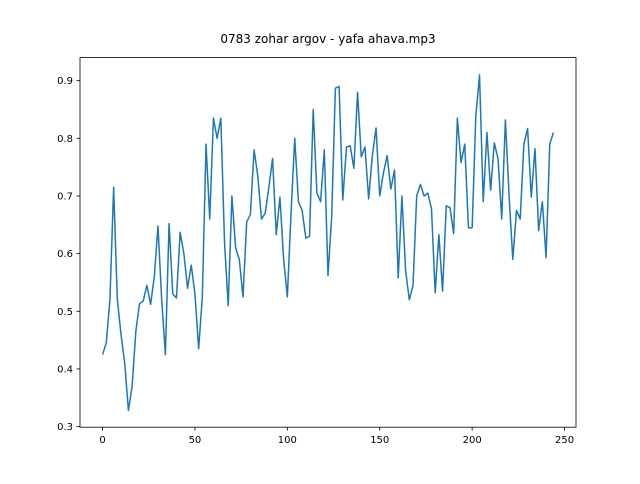  I want to click on y-tick-label: 0.4, so click(65, 369).